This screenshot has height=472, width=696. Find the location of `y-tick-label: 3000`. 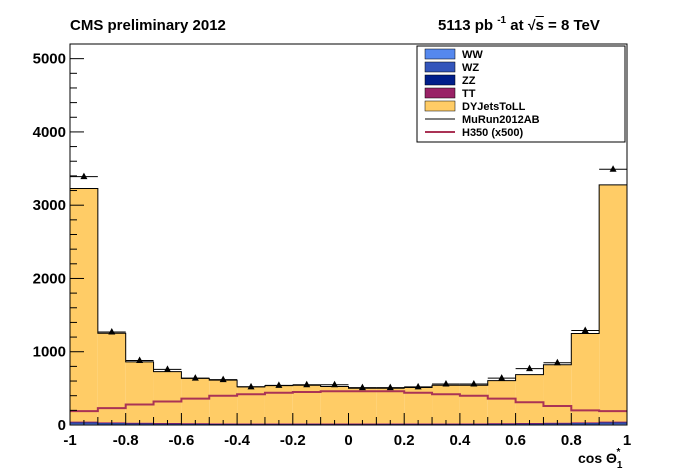

y-tick-label: 3000 is located at coordinates (49, 205).